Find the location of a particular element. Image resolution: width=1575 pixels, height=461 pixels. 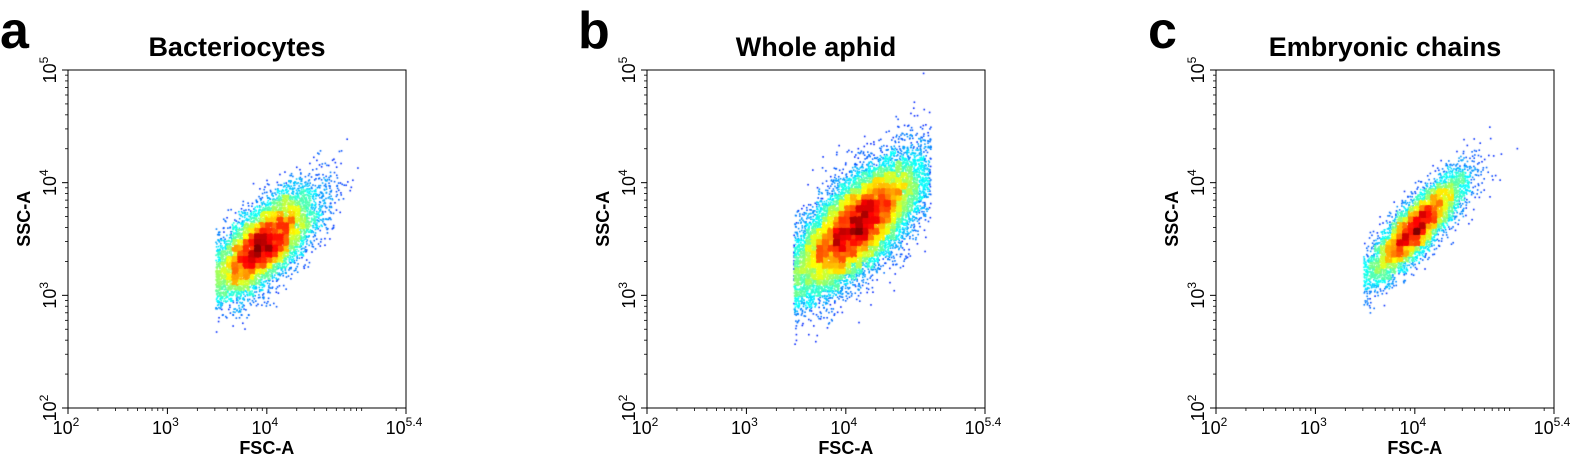

panel-title: Bacteriocytes is located at coordinates (236, 47).